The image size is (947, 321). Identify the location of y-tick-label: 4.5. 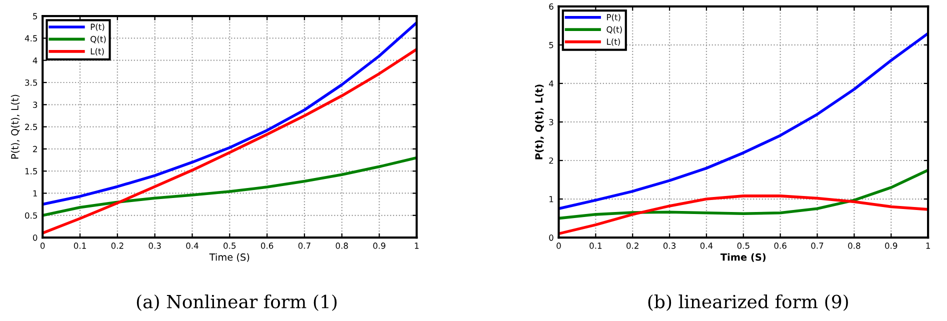
(31, 38).